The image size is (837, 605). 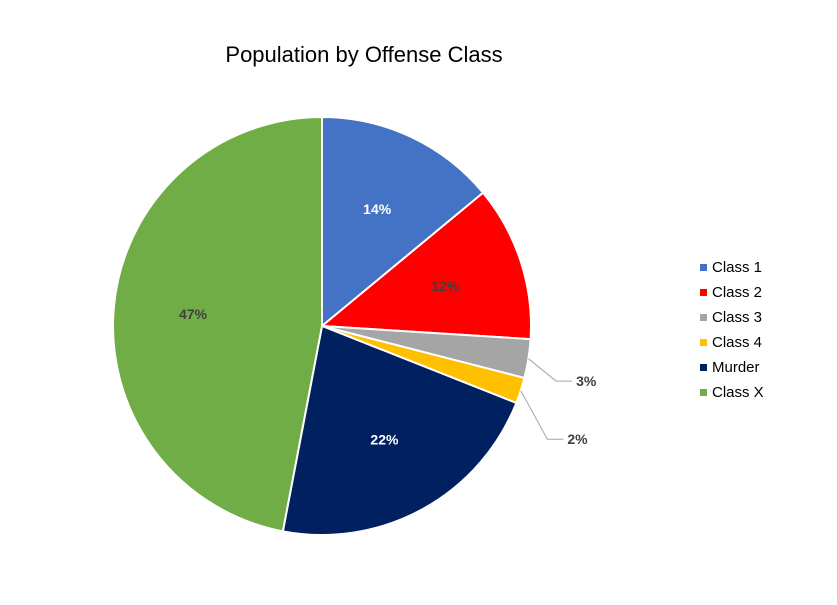 I want to click on legend-label: Class 2, so click(x=737, y=292).